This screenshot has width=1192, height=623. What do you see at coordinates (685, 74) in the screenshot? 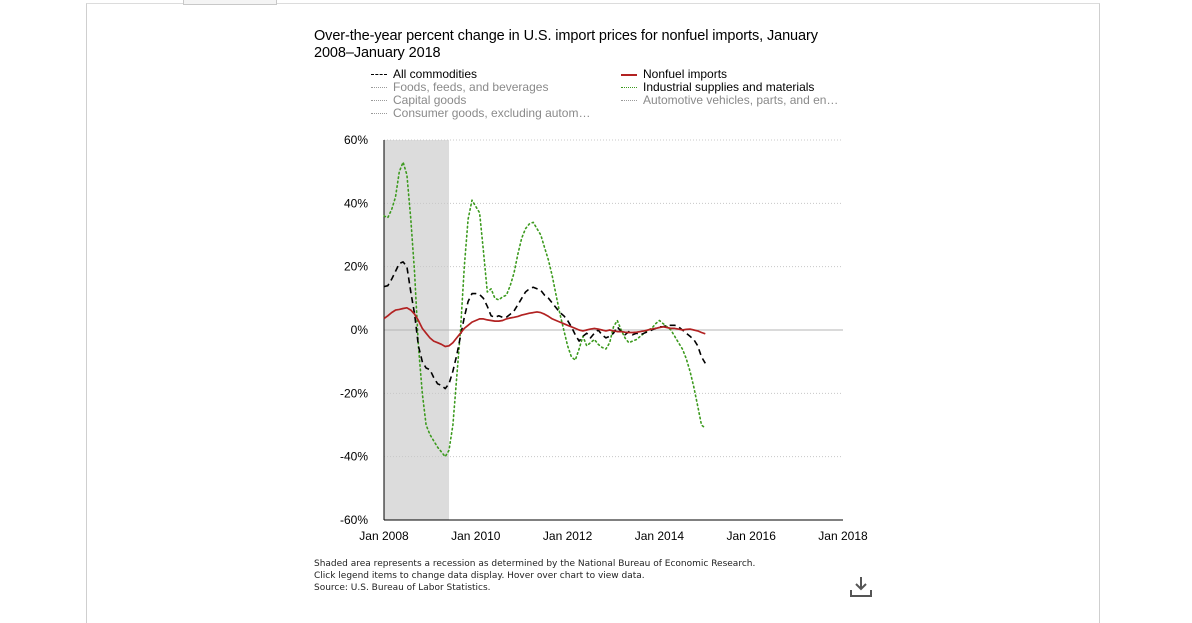
I see `legend-label: Nonfuel imports` at bounding box center [685, 74].